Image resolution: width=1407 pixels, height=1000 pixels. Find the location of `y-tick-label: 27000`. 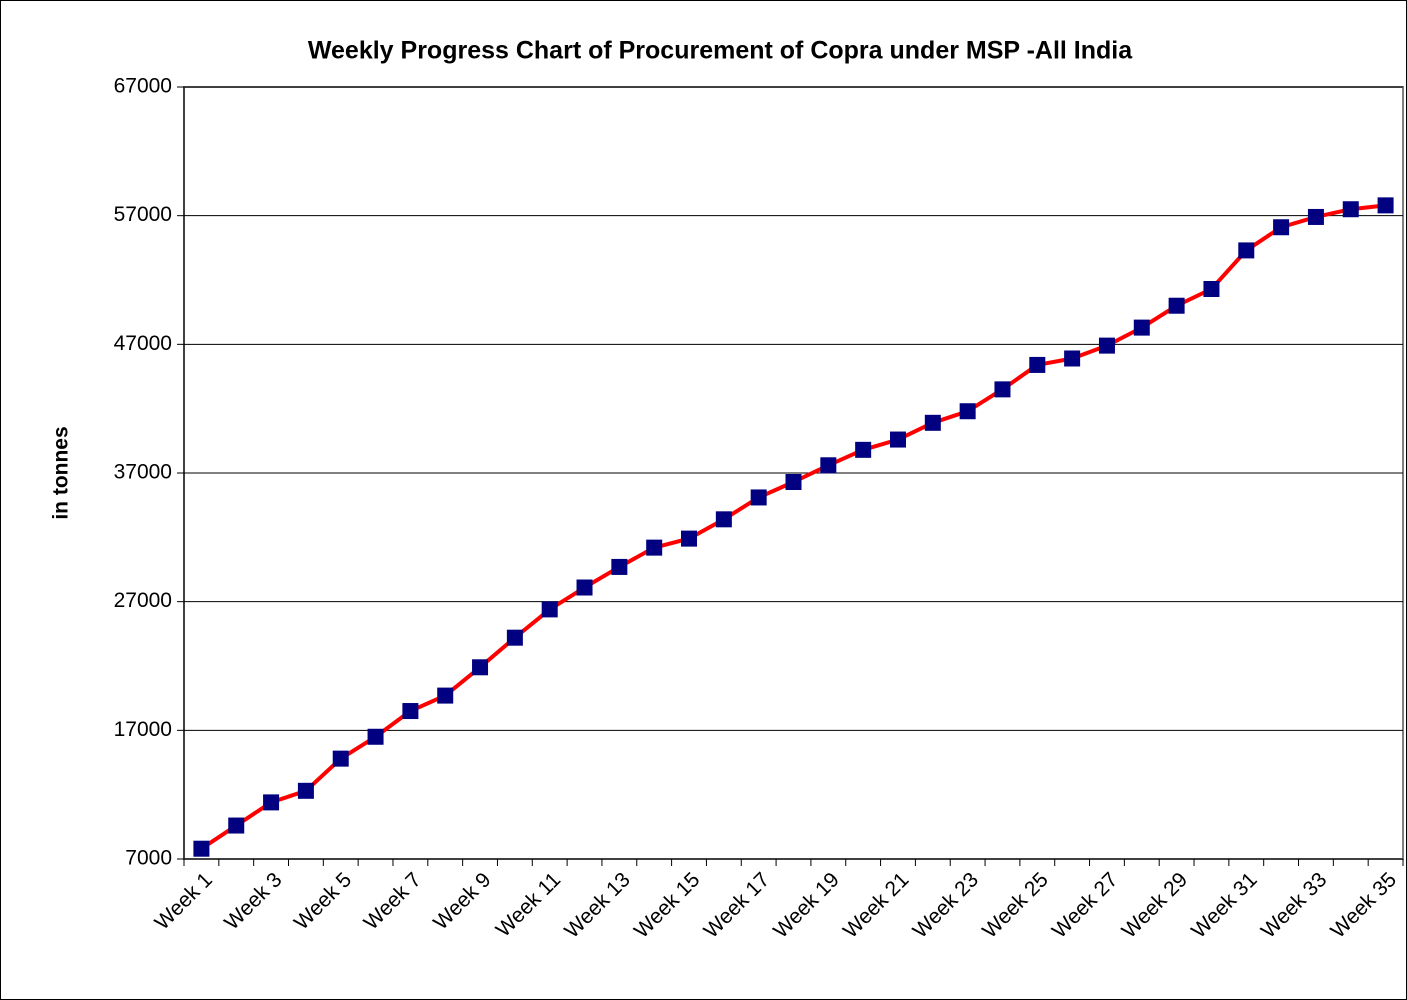

y-tick-label: 27000 is located at coordinates (143, 600).